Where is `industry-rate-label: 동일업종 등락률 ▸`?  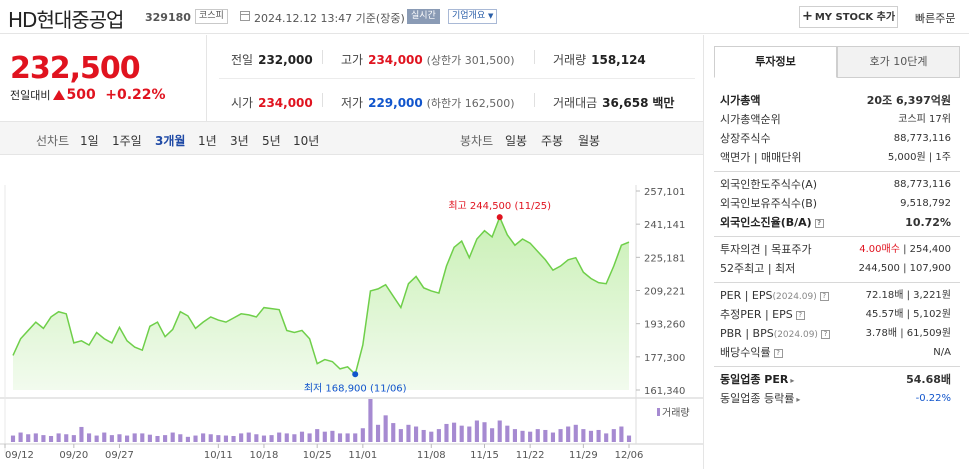 industry-rate-label: 동일업종 등락률 ▸ is located at coordinates (760, 399).